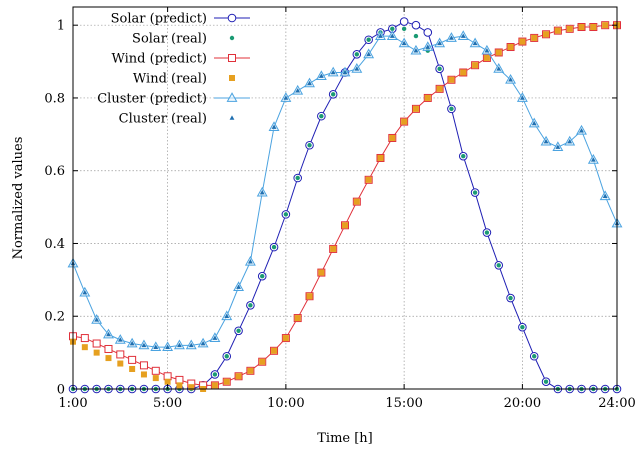 The width and height of the screenshot is (638, 450). Describe the element at coordinates (54, 98) in the screenshot. I see `y-tick-label: 0.8` at that location.